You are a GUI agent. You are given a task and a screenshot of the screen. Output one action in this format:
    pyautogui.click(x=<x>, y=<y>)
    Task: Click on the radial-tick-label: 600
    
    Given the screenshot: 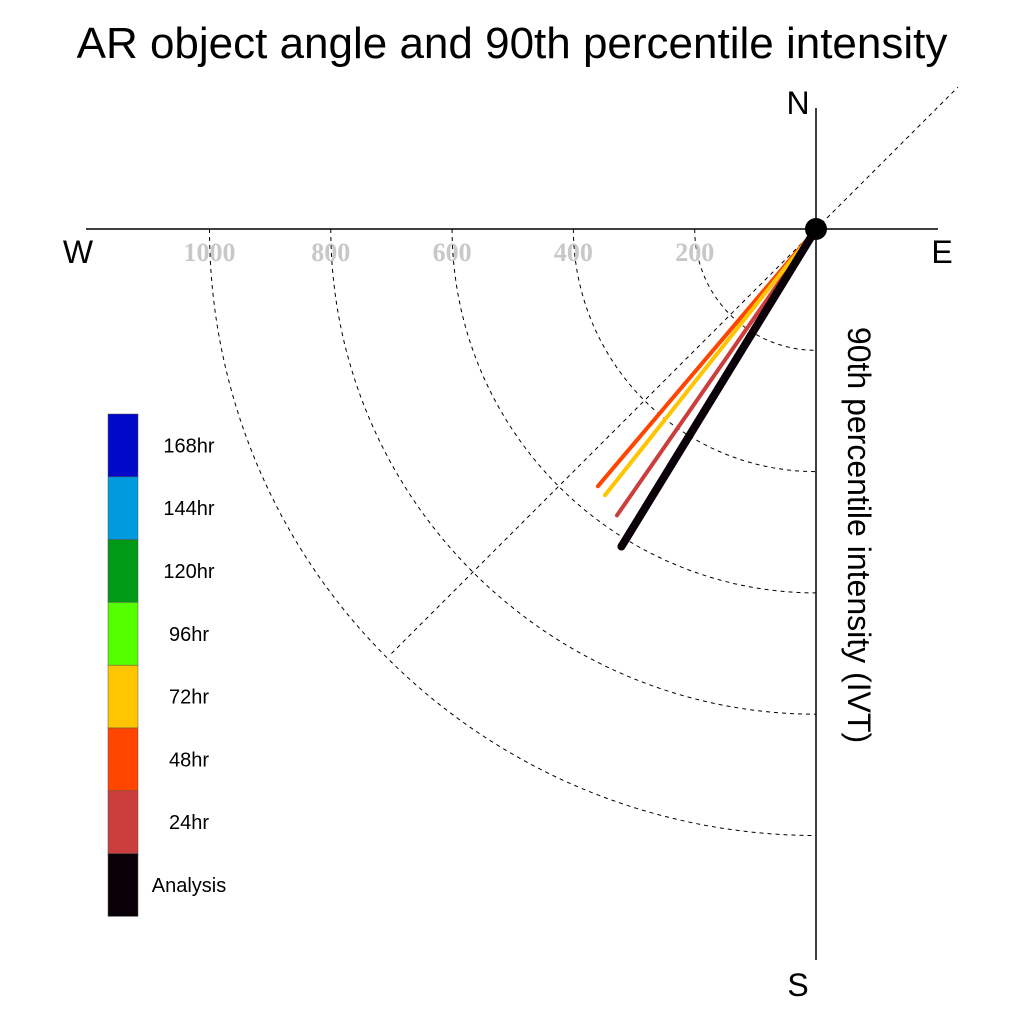 What is the action you would take?
    pyautogui.click(x=452, y=252)
    